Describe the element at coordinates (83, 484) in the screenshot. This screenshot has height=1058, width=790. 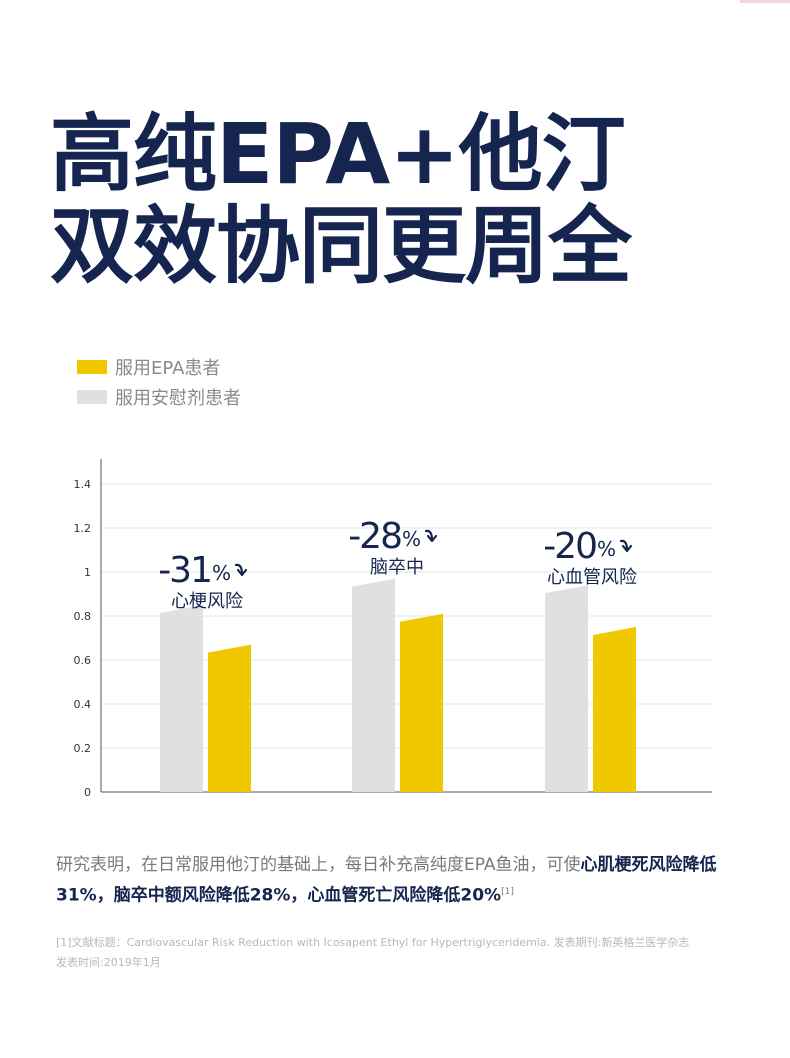
I see `y-tick-label: 1.4` at that location.